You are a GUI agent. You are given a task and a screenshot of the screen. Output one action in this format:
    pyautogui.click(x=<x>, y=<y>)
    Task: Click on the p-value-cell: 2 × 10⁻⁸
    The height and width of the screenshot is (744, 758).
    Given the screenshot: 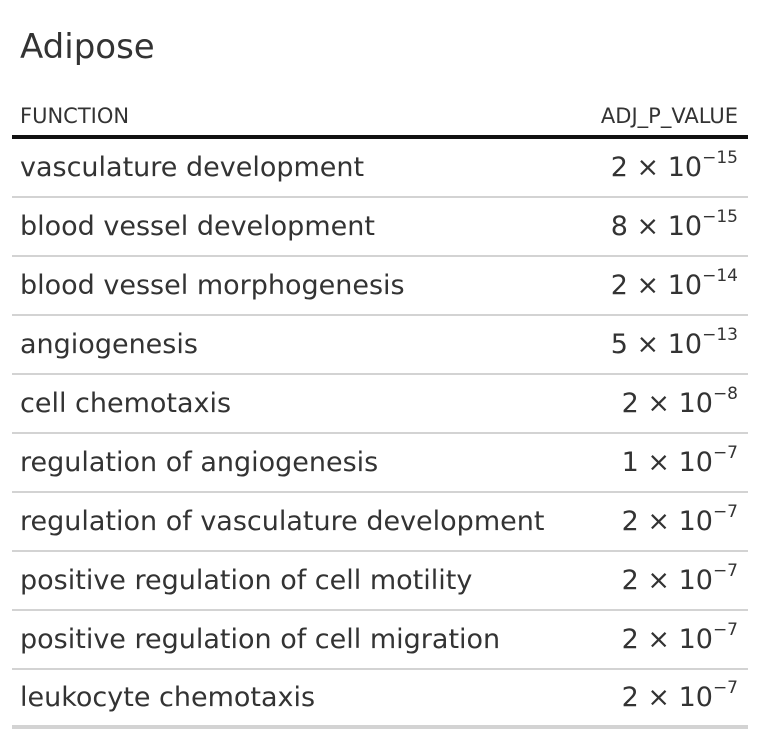 What is the action you would take?
    pyautogui.click(x=679, y=403)
    